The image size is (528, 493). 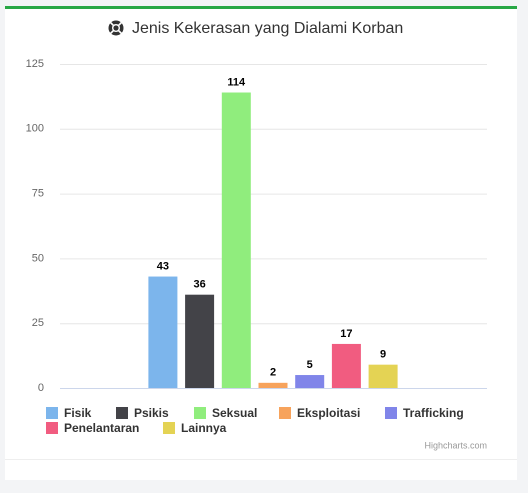 What do you see at coordinates (35, 129) in the screenshot?
I see `y-tick-label: 100` at bounding box center [35, 129].